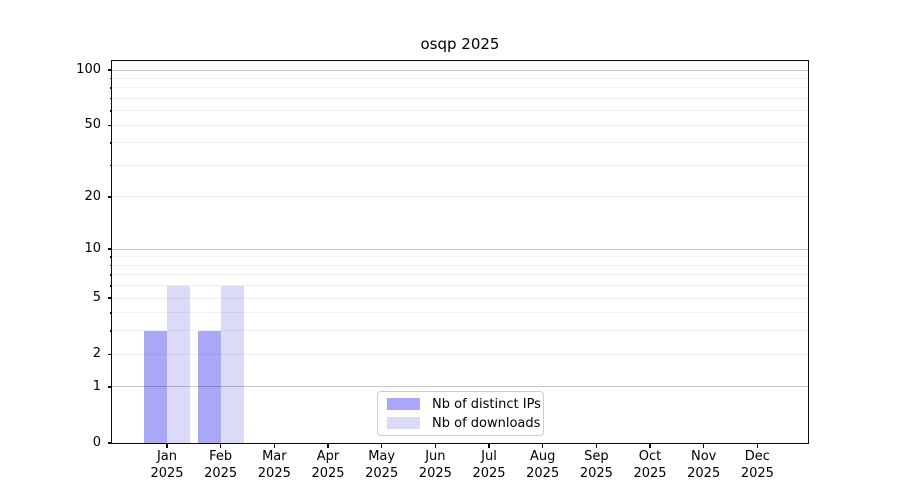 This screenshot has height=500, width=900. I want to click on legend-entry-distinct-ips: Nb of distinct IPs, so click(464, 404).